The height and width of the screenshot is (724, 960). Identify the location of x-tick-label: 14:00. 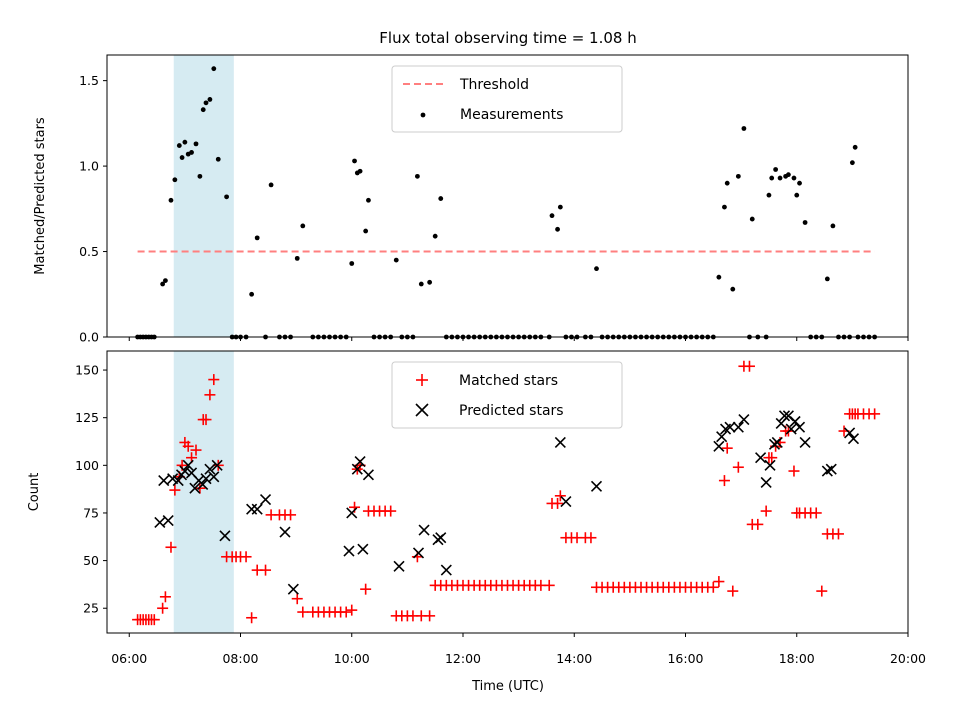
(574, 658).